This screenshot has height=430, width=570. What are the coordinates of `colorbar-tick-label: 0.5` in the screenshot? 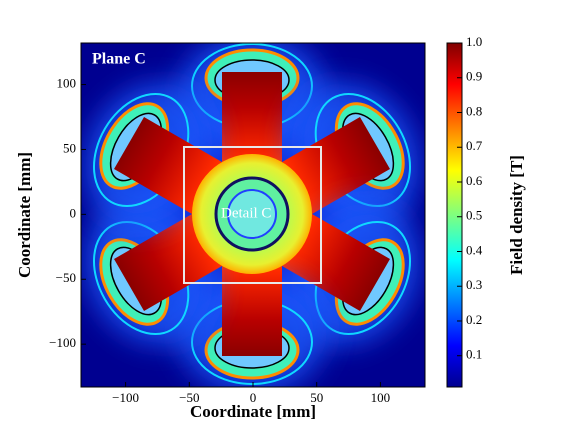 It's located at (474, 215).